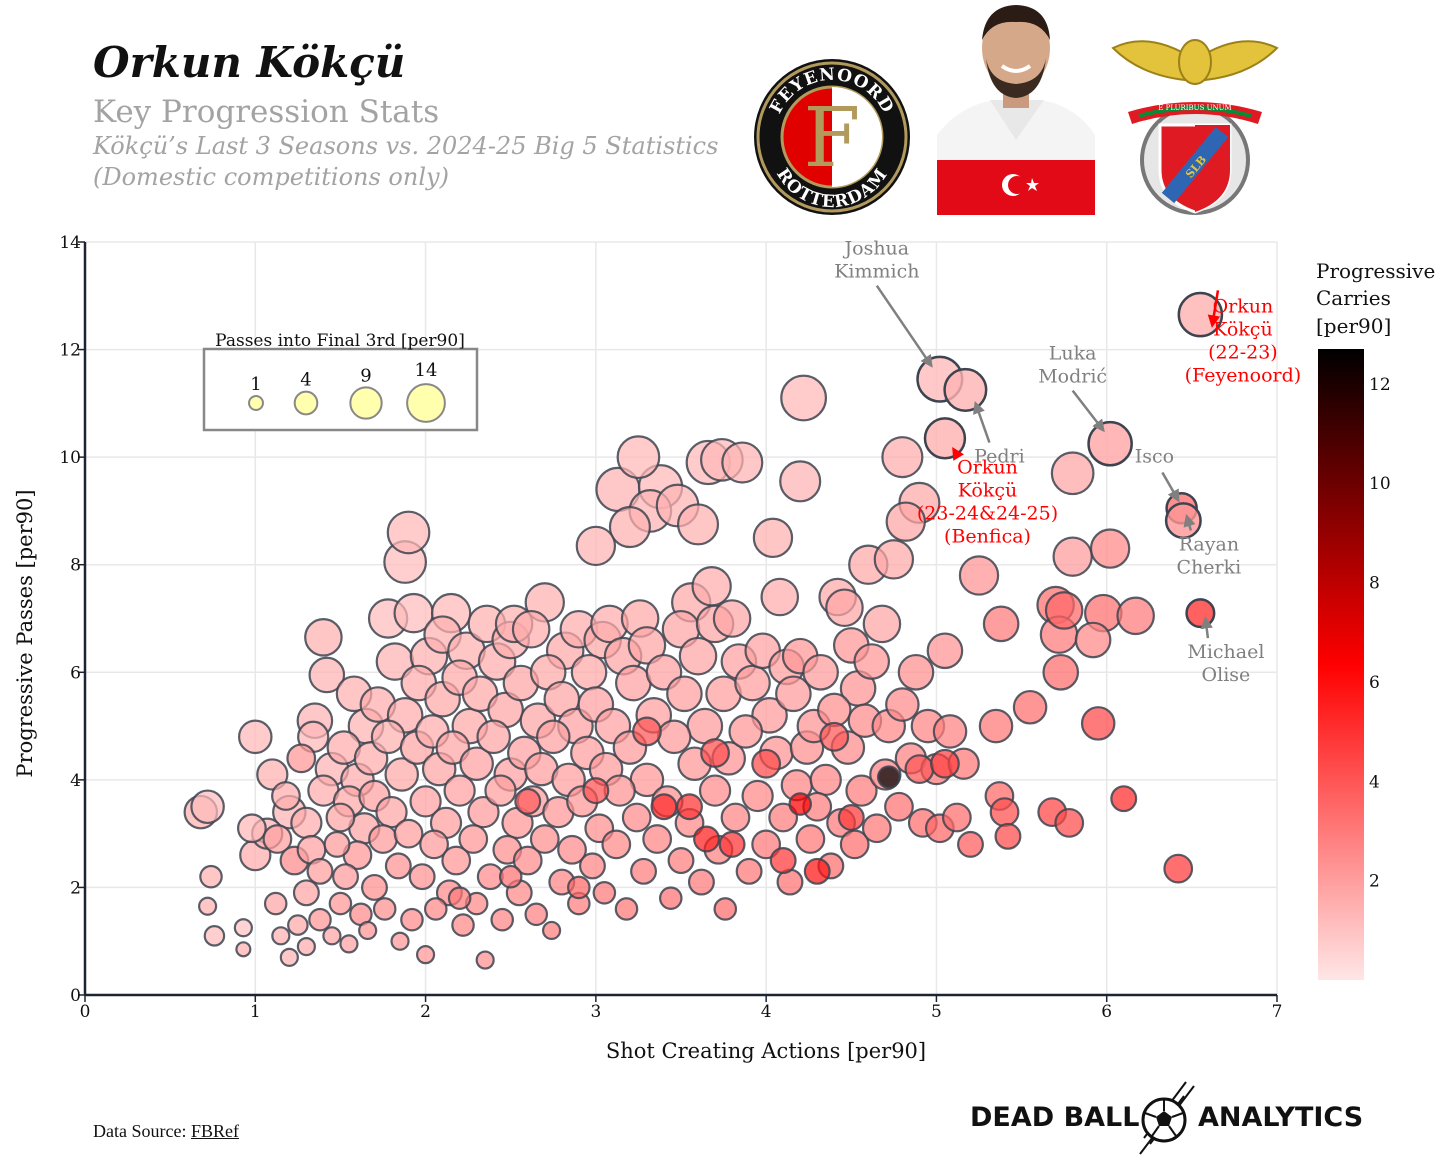 The height and width of the screenshot is (1162, 1456). I want to click on colorbar-gradient, so click(1341, 664).